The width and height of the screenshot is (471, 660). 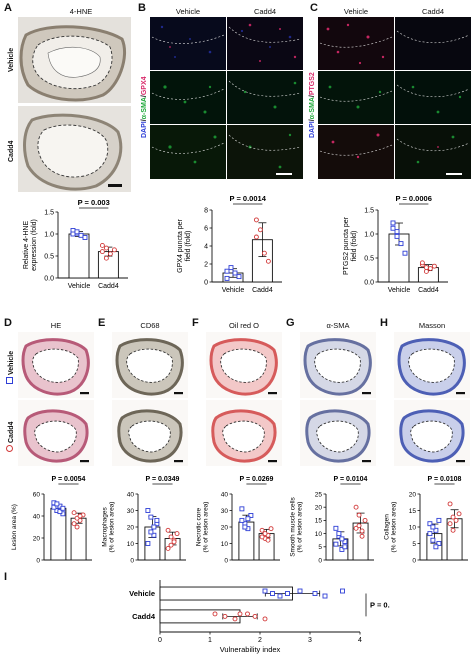 What do you see at coordinates (8, 8) in the screenshot?
I see `panel-a-label: A` at bounding box center [8, 8].